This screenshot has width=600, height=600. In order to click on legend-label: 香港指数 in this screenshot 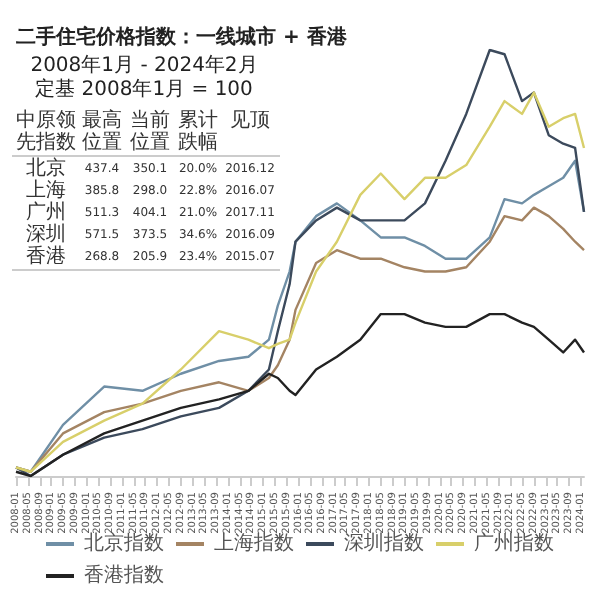, I will do `click(124, 575)`.